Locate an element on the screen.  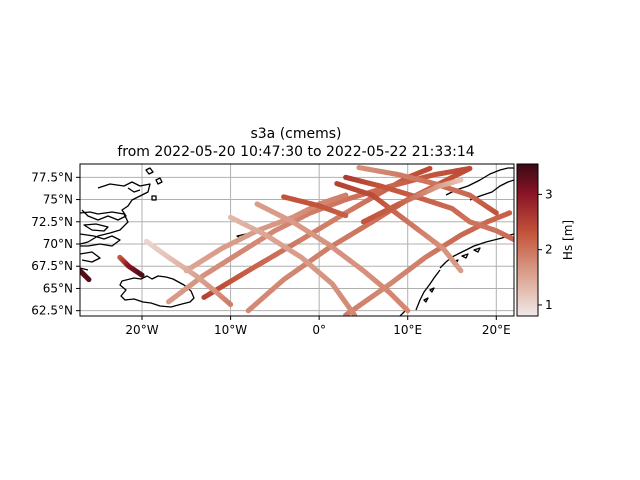
coast-greenland-north is located at coordinates (116, 201).